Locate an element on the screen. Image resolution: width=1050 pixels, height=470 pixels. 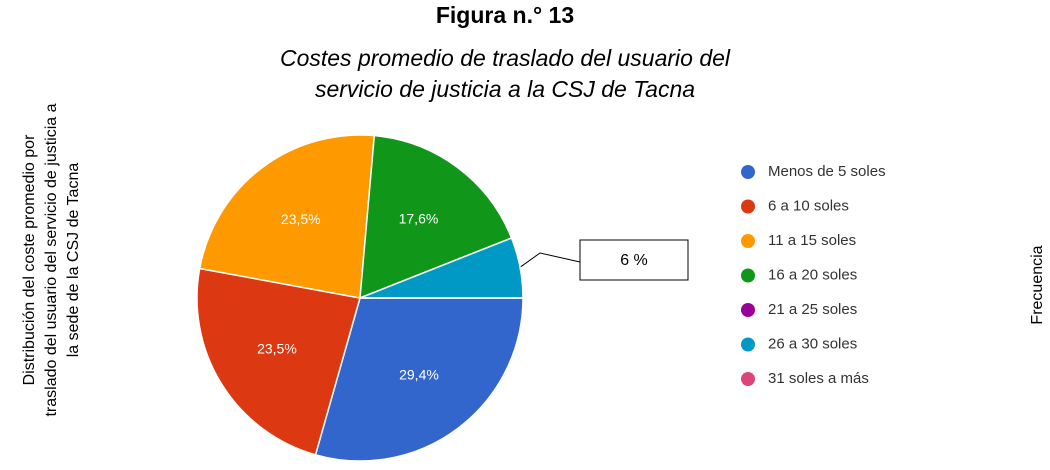
y2-label: Frecuencia is located at coordinates (1037, 284).